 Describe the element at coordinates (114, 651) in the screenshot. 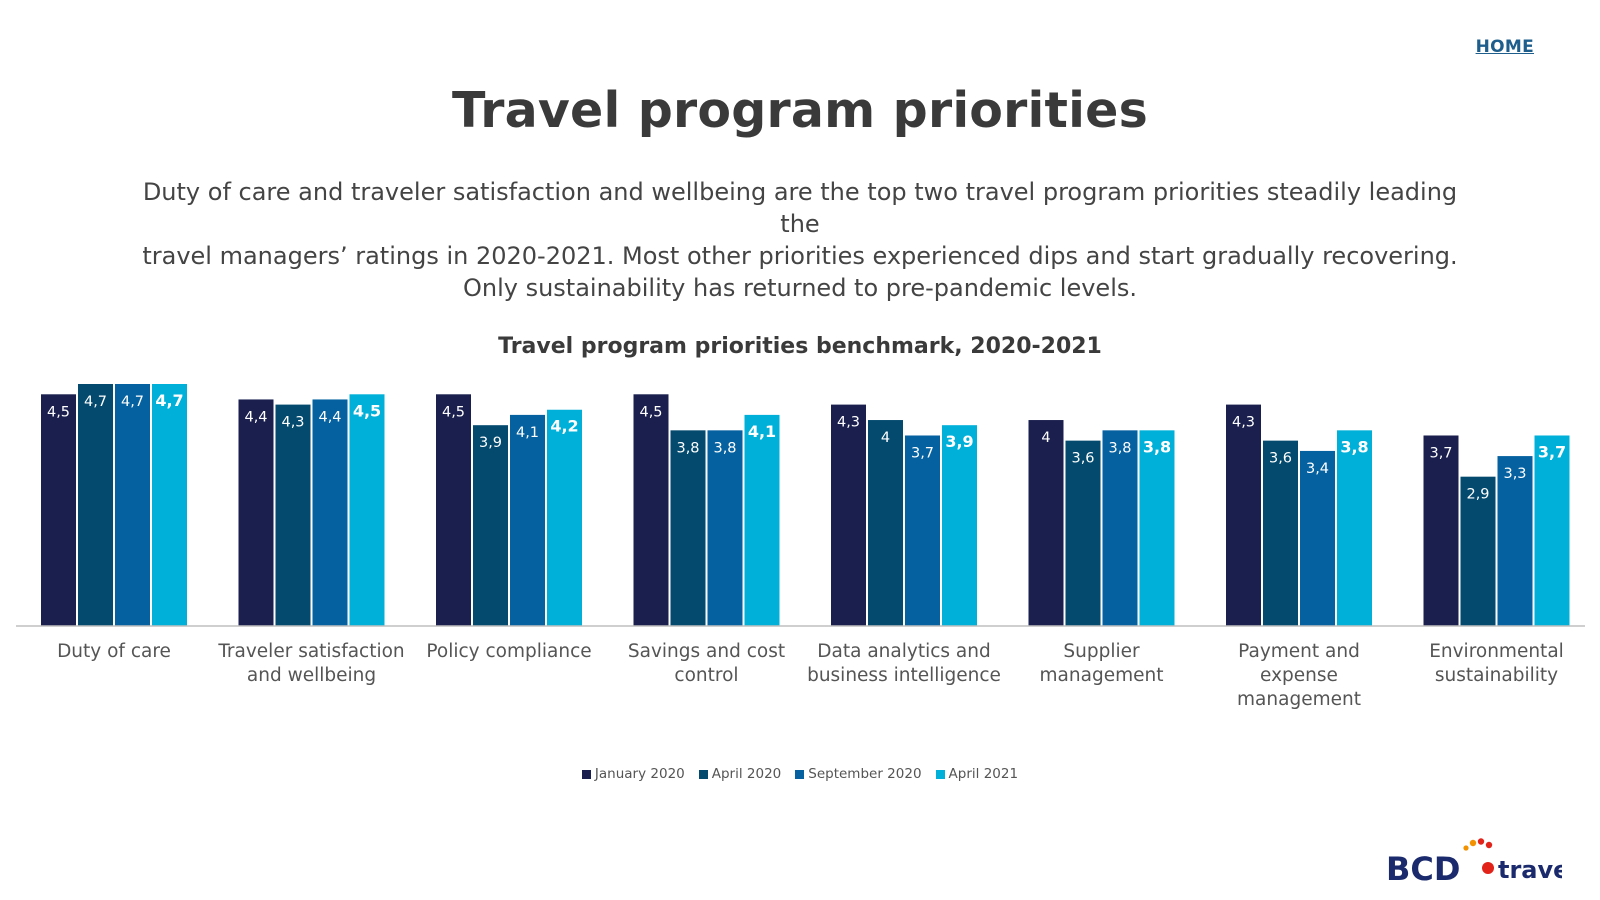

I see `category-label: Duty of care` at that location.